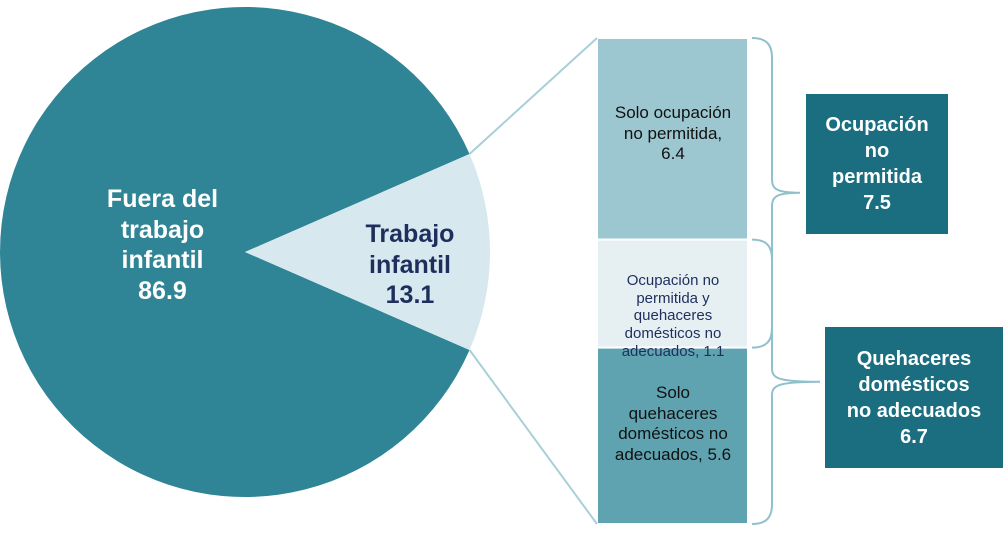 This screenshot has width=1003, height=542. I want to click on bar-bot-label-line3: domésticos no, so click(673, 434).